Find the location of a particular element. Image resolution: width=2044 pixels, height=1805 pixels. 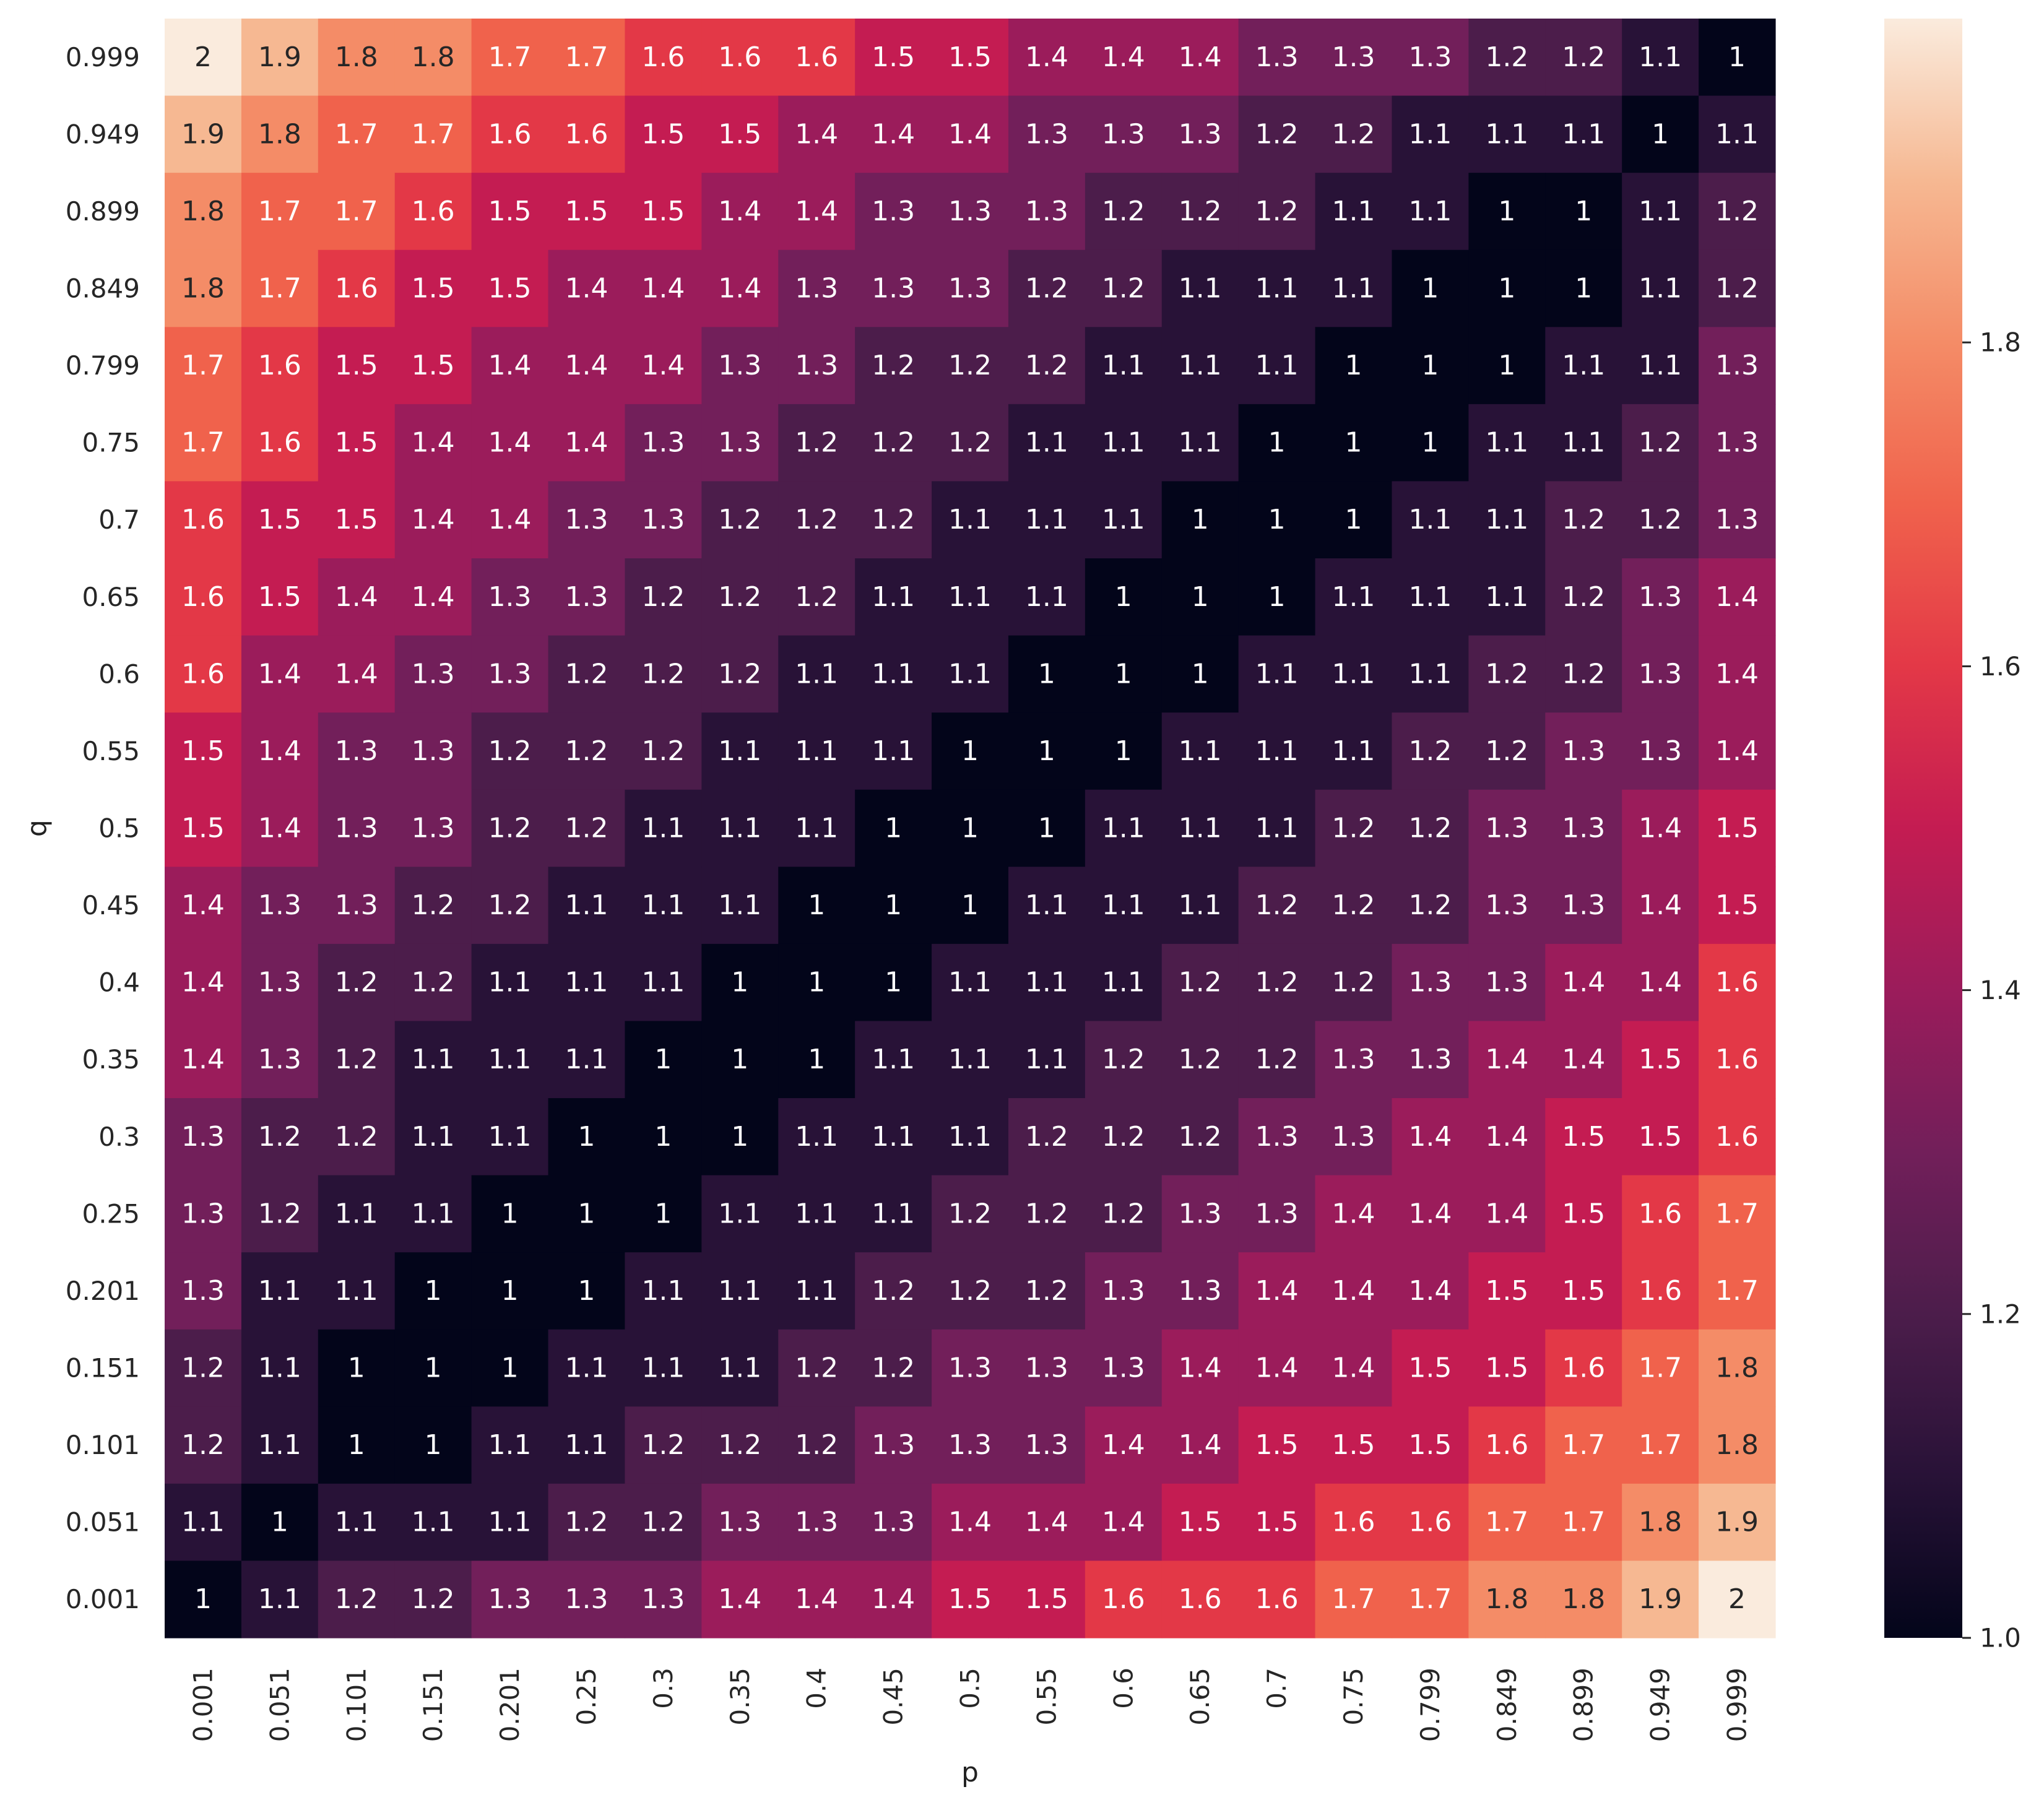

y-tick-label: 0.65 is located at coordinates (111, 597).